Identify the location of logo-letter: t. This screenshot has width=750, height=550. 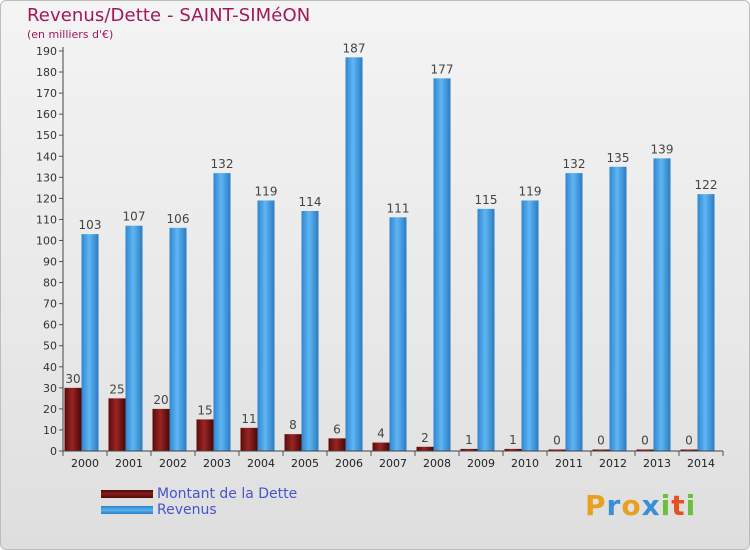
(678, 505).